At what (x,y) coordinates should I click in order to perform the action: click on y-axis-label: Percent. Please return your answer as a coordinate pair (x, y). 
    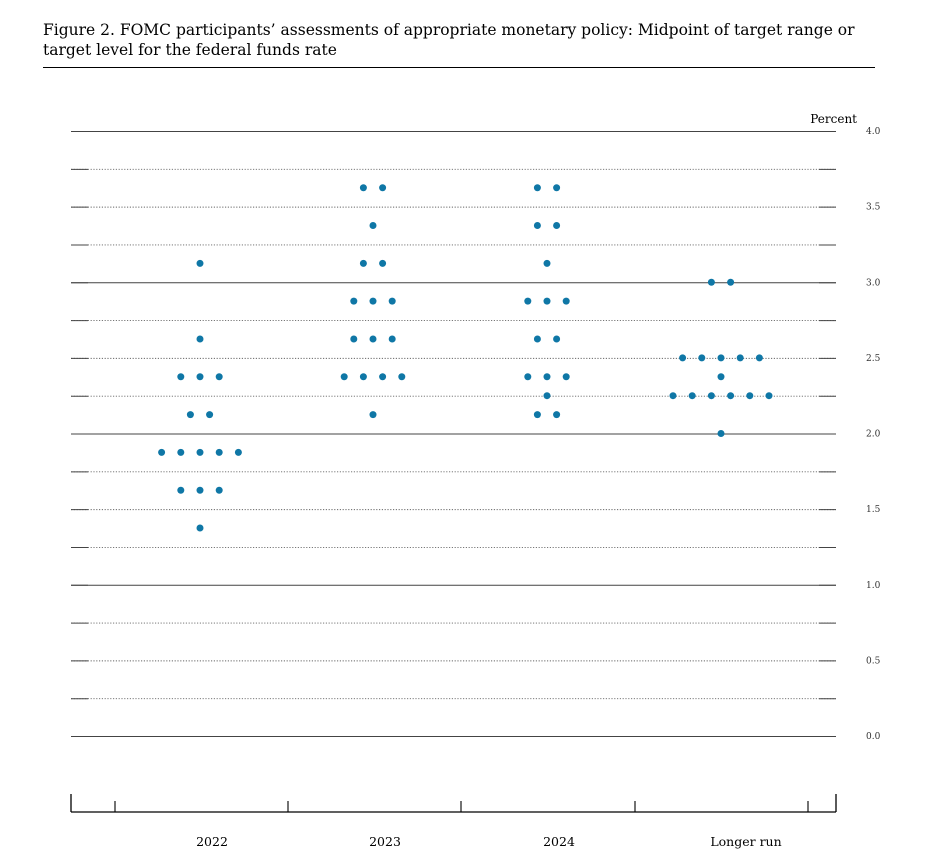
    Looking at the image, I should click on (833, 119).